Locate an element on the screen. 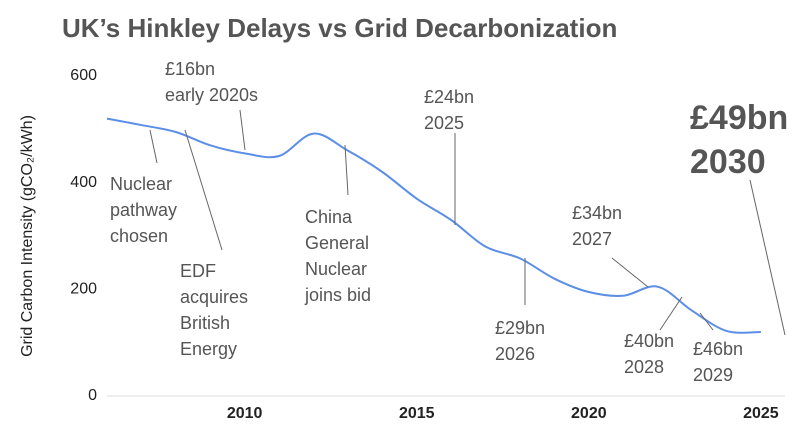 The width and height of the screenshot is (800, 445). annotation: £34bn is located at coordinates (597, 213).